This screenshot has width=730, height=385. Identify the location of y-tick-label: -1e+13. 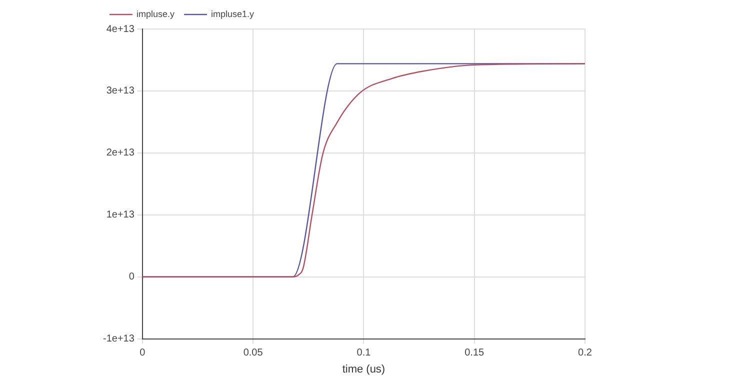
(118, 339).